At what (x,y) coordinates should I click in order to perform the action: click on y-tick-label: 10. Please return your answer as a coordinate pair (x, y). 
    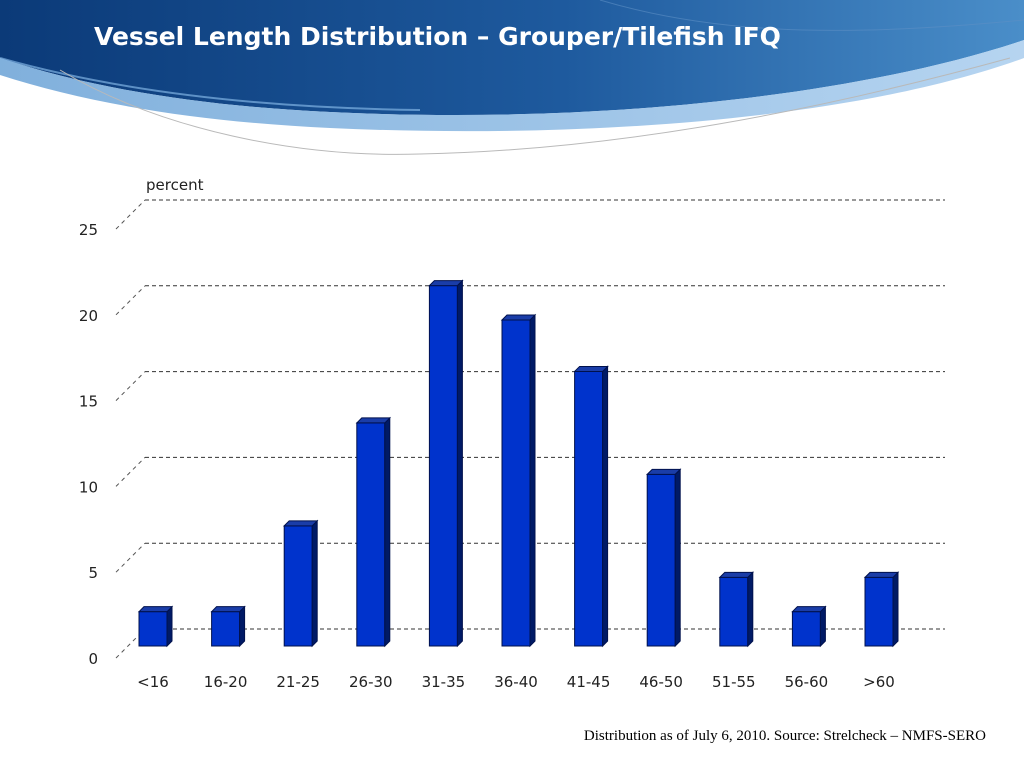
    Looking at the image, I should click on (88, 487).